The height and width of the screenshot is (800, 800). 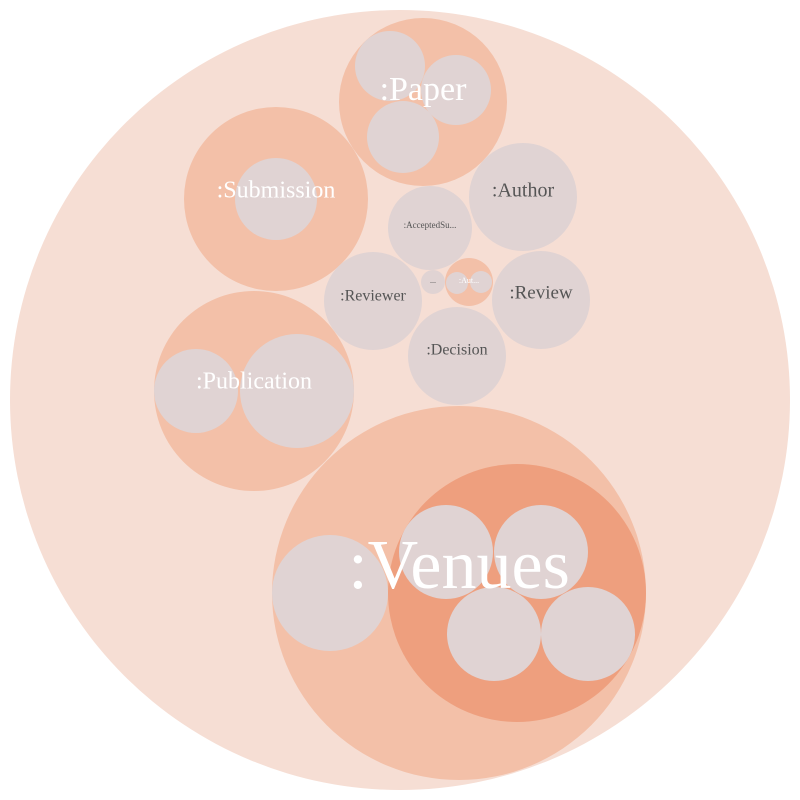 I want to click on venues-label: :Venues, so click(x=459, y=565).